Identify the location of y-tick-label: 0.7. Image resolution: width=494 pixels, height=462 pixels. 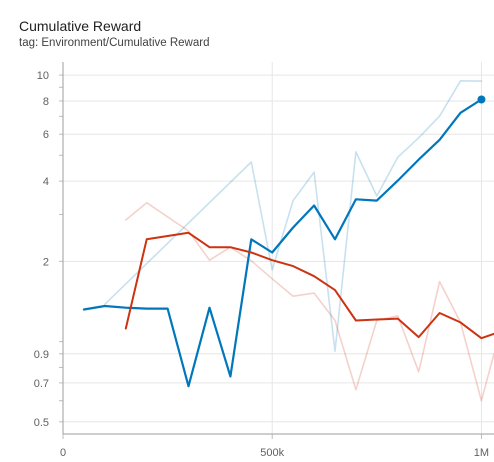
(41, 384).